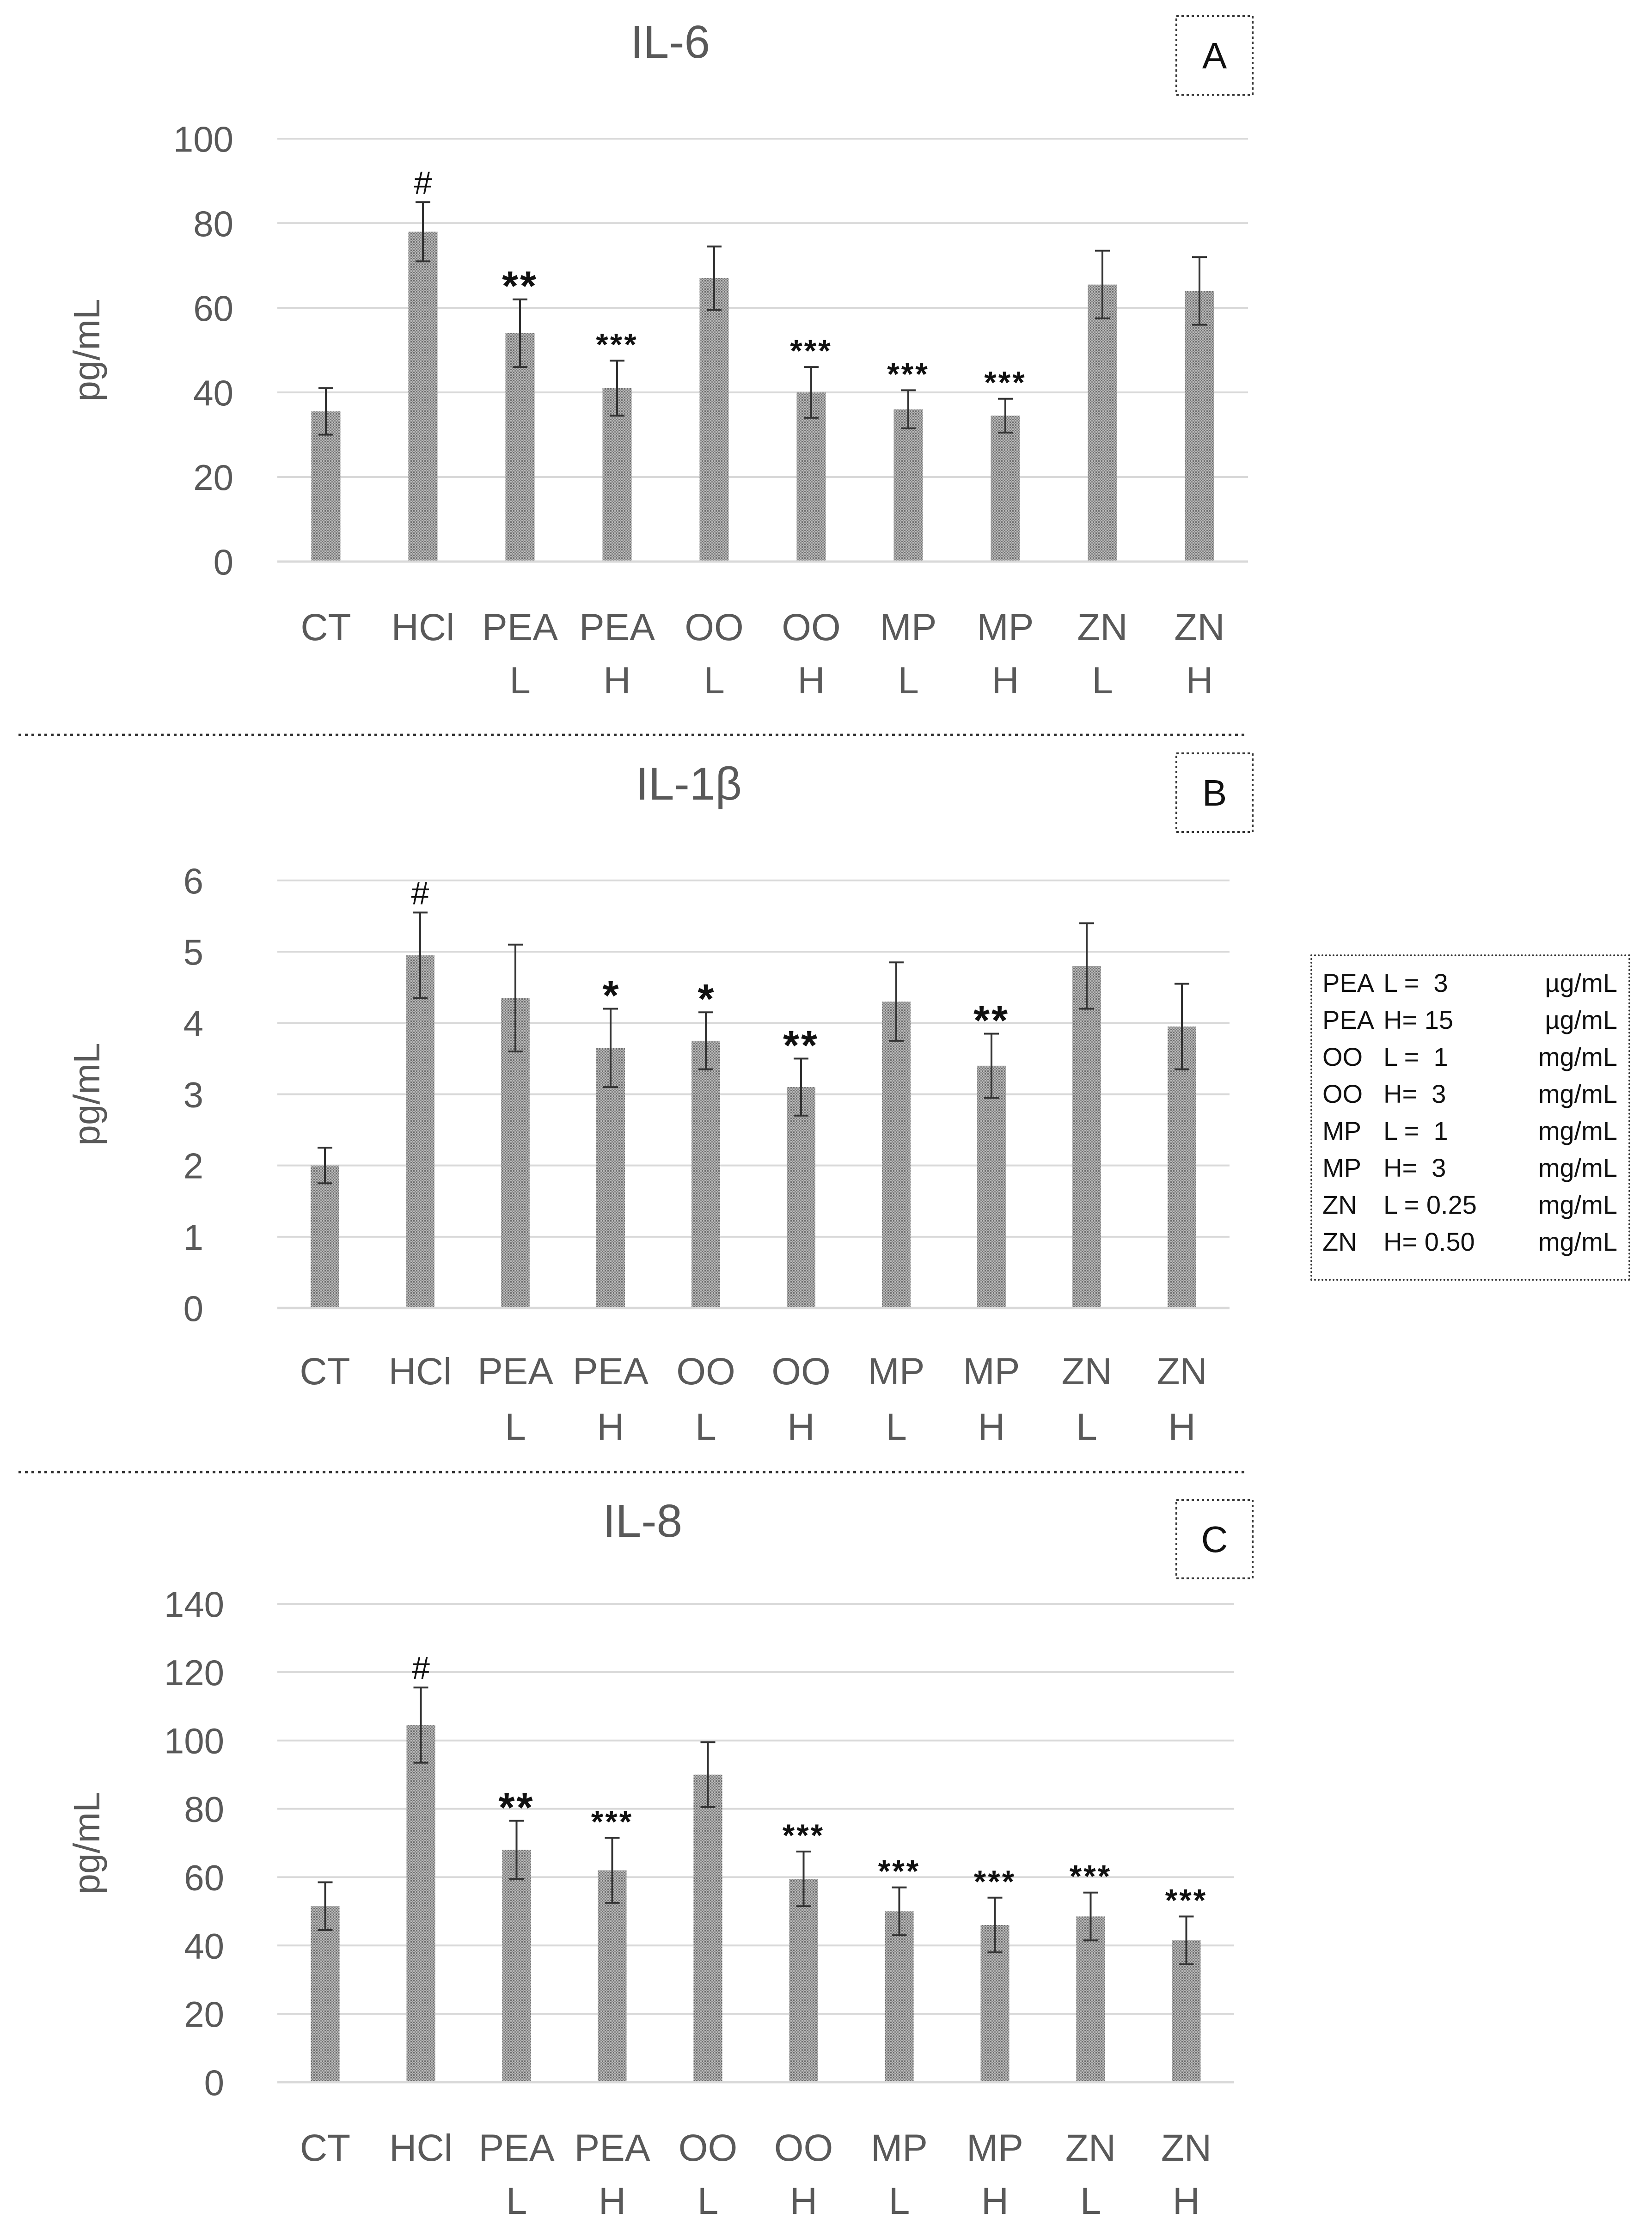 The image size is (1652, 2237). Describe the element at coordinates (193, 1166) in the screenshot. I see `y-tick-label: 2` at that location.